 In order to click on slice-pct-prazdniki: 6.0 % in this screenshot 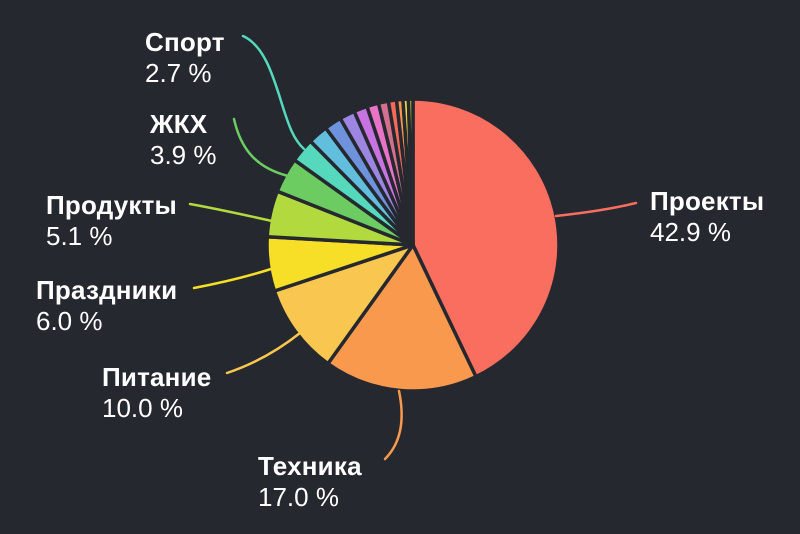, I will do `click(69, 321)`.